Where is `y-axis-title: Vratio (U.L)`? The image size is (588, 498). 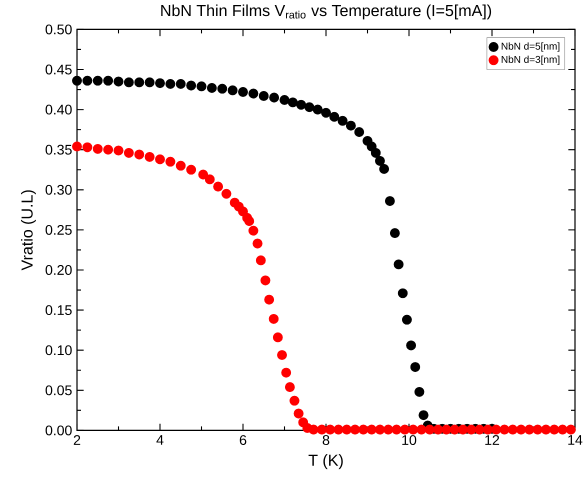 y-axis-title: Vratio (U.L) is located at coordinates (28, 230).